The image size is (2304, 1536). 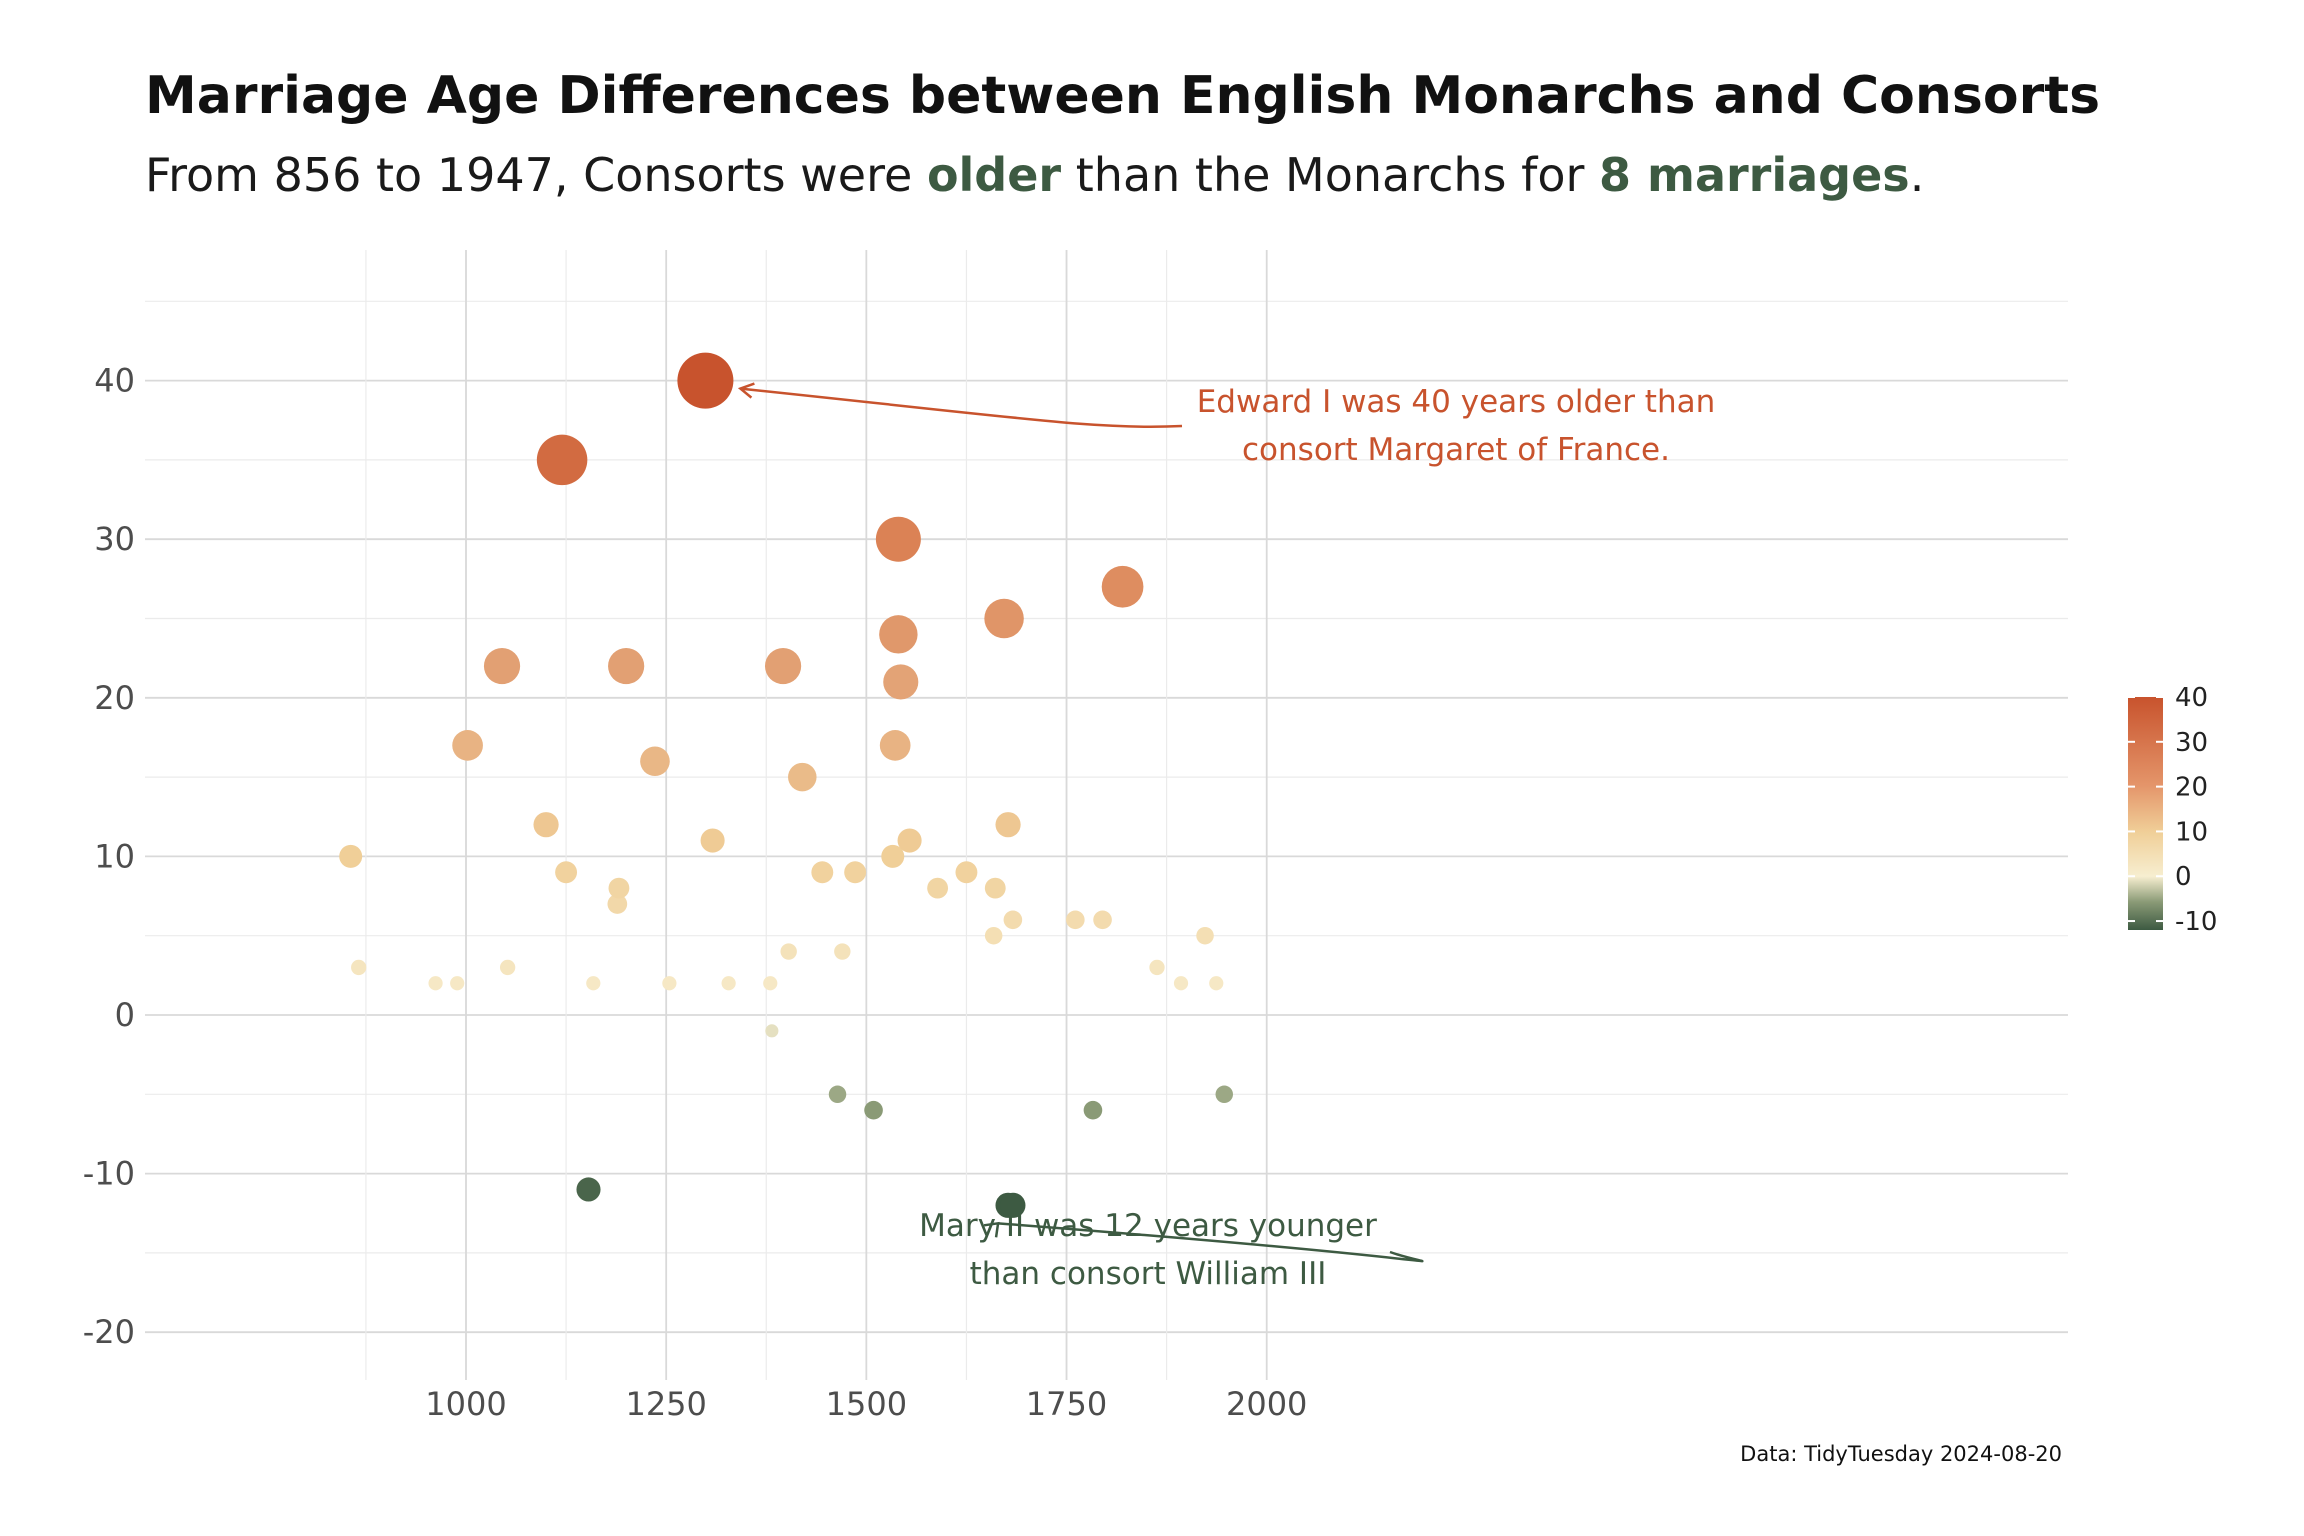 I want to click on y-tick-label: 0, so click(x=125, y=1015).